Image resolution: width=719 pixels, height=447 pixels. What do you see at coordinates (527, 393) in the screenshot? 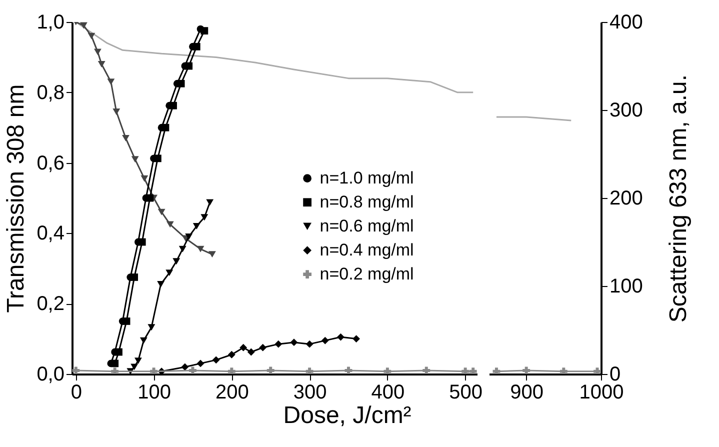
I see `x-tick-label: 900` at bounding box center [527, 393].